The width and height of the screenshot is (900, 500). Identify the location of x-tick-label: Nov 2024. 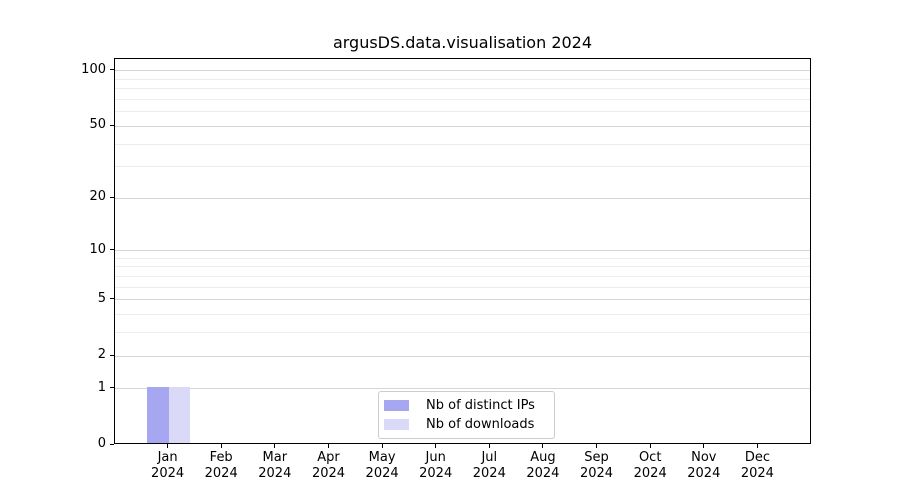
(704, 466).